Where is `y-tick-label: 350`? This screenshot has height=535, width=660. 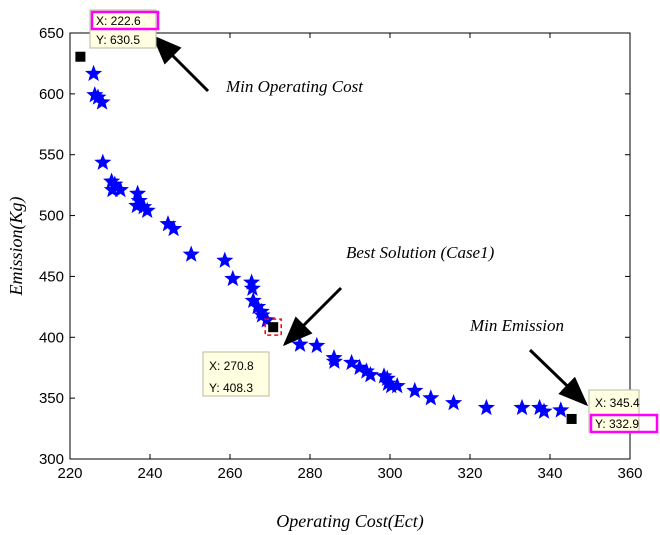
y-tick-label: 350 is located at coordinates (51, 398).